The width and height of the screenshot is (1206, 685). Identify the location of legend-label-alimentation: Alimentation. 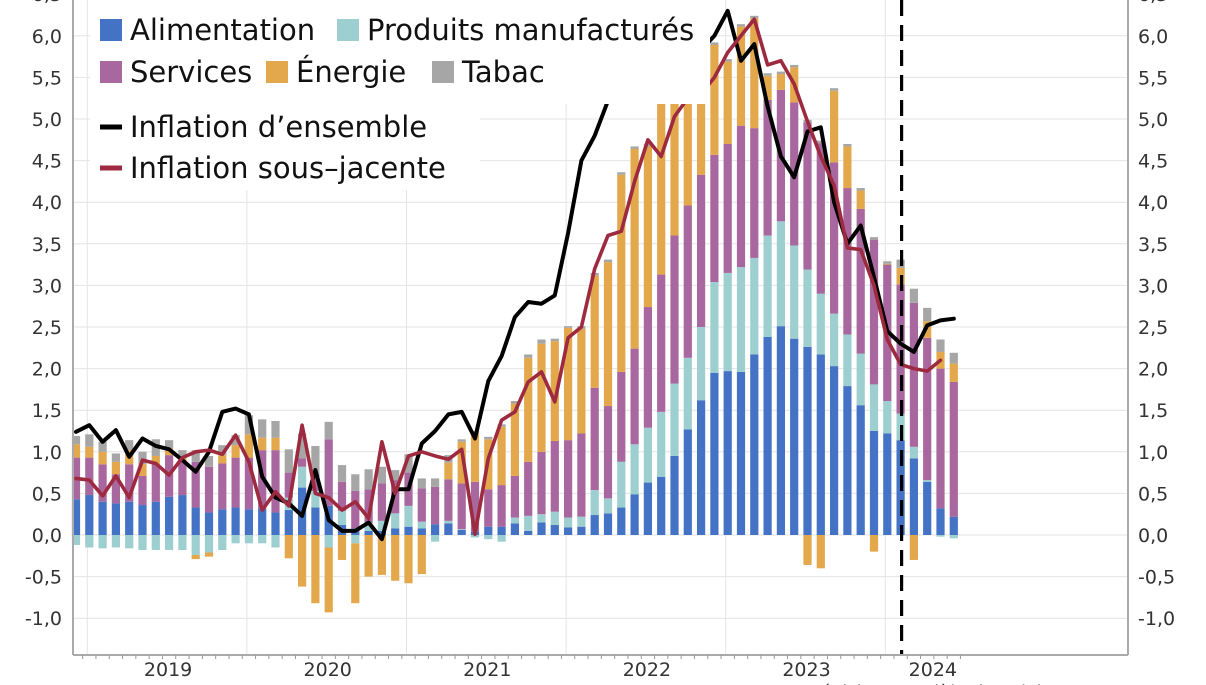
(222, 30).